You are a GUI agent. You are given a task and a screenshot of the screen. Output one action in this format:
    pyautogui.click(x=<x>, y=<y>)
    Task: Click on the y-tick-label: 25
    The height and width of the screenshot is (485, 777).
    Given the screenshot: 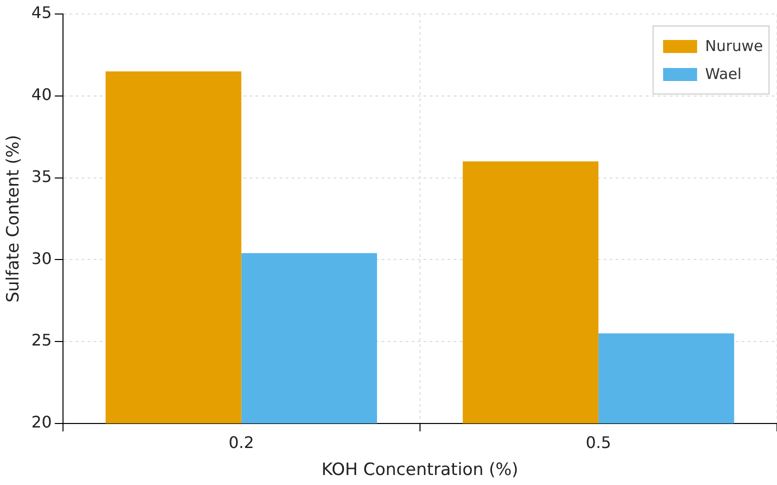 What is the action you would take?
    pyautogui.click(x=41, y=340)
    